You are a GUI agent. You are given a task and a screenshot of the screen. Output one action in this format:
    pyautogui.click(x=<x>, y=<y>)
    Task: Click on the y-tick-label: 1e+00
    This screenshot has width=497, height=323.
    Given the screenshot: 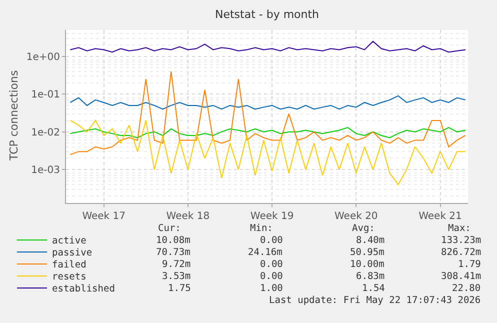 What is the action you would take?
    pyautogui.click(x=43, y=57)
    